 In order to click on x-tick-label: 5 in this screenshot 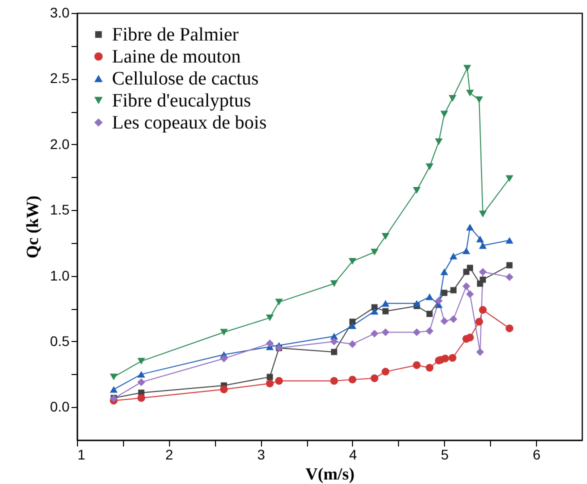, I will do `click(444, 454)`.